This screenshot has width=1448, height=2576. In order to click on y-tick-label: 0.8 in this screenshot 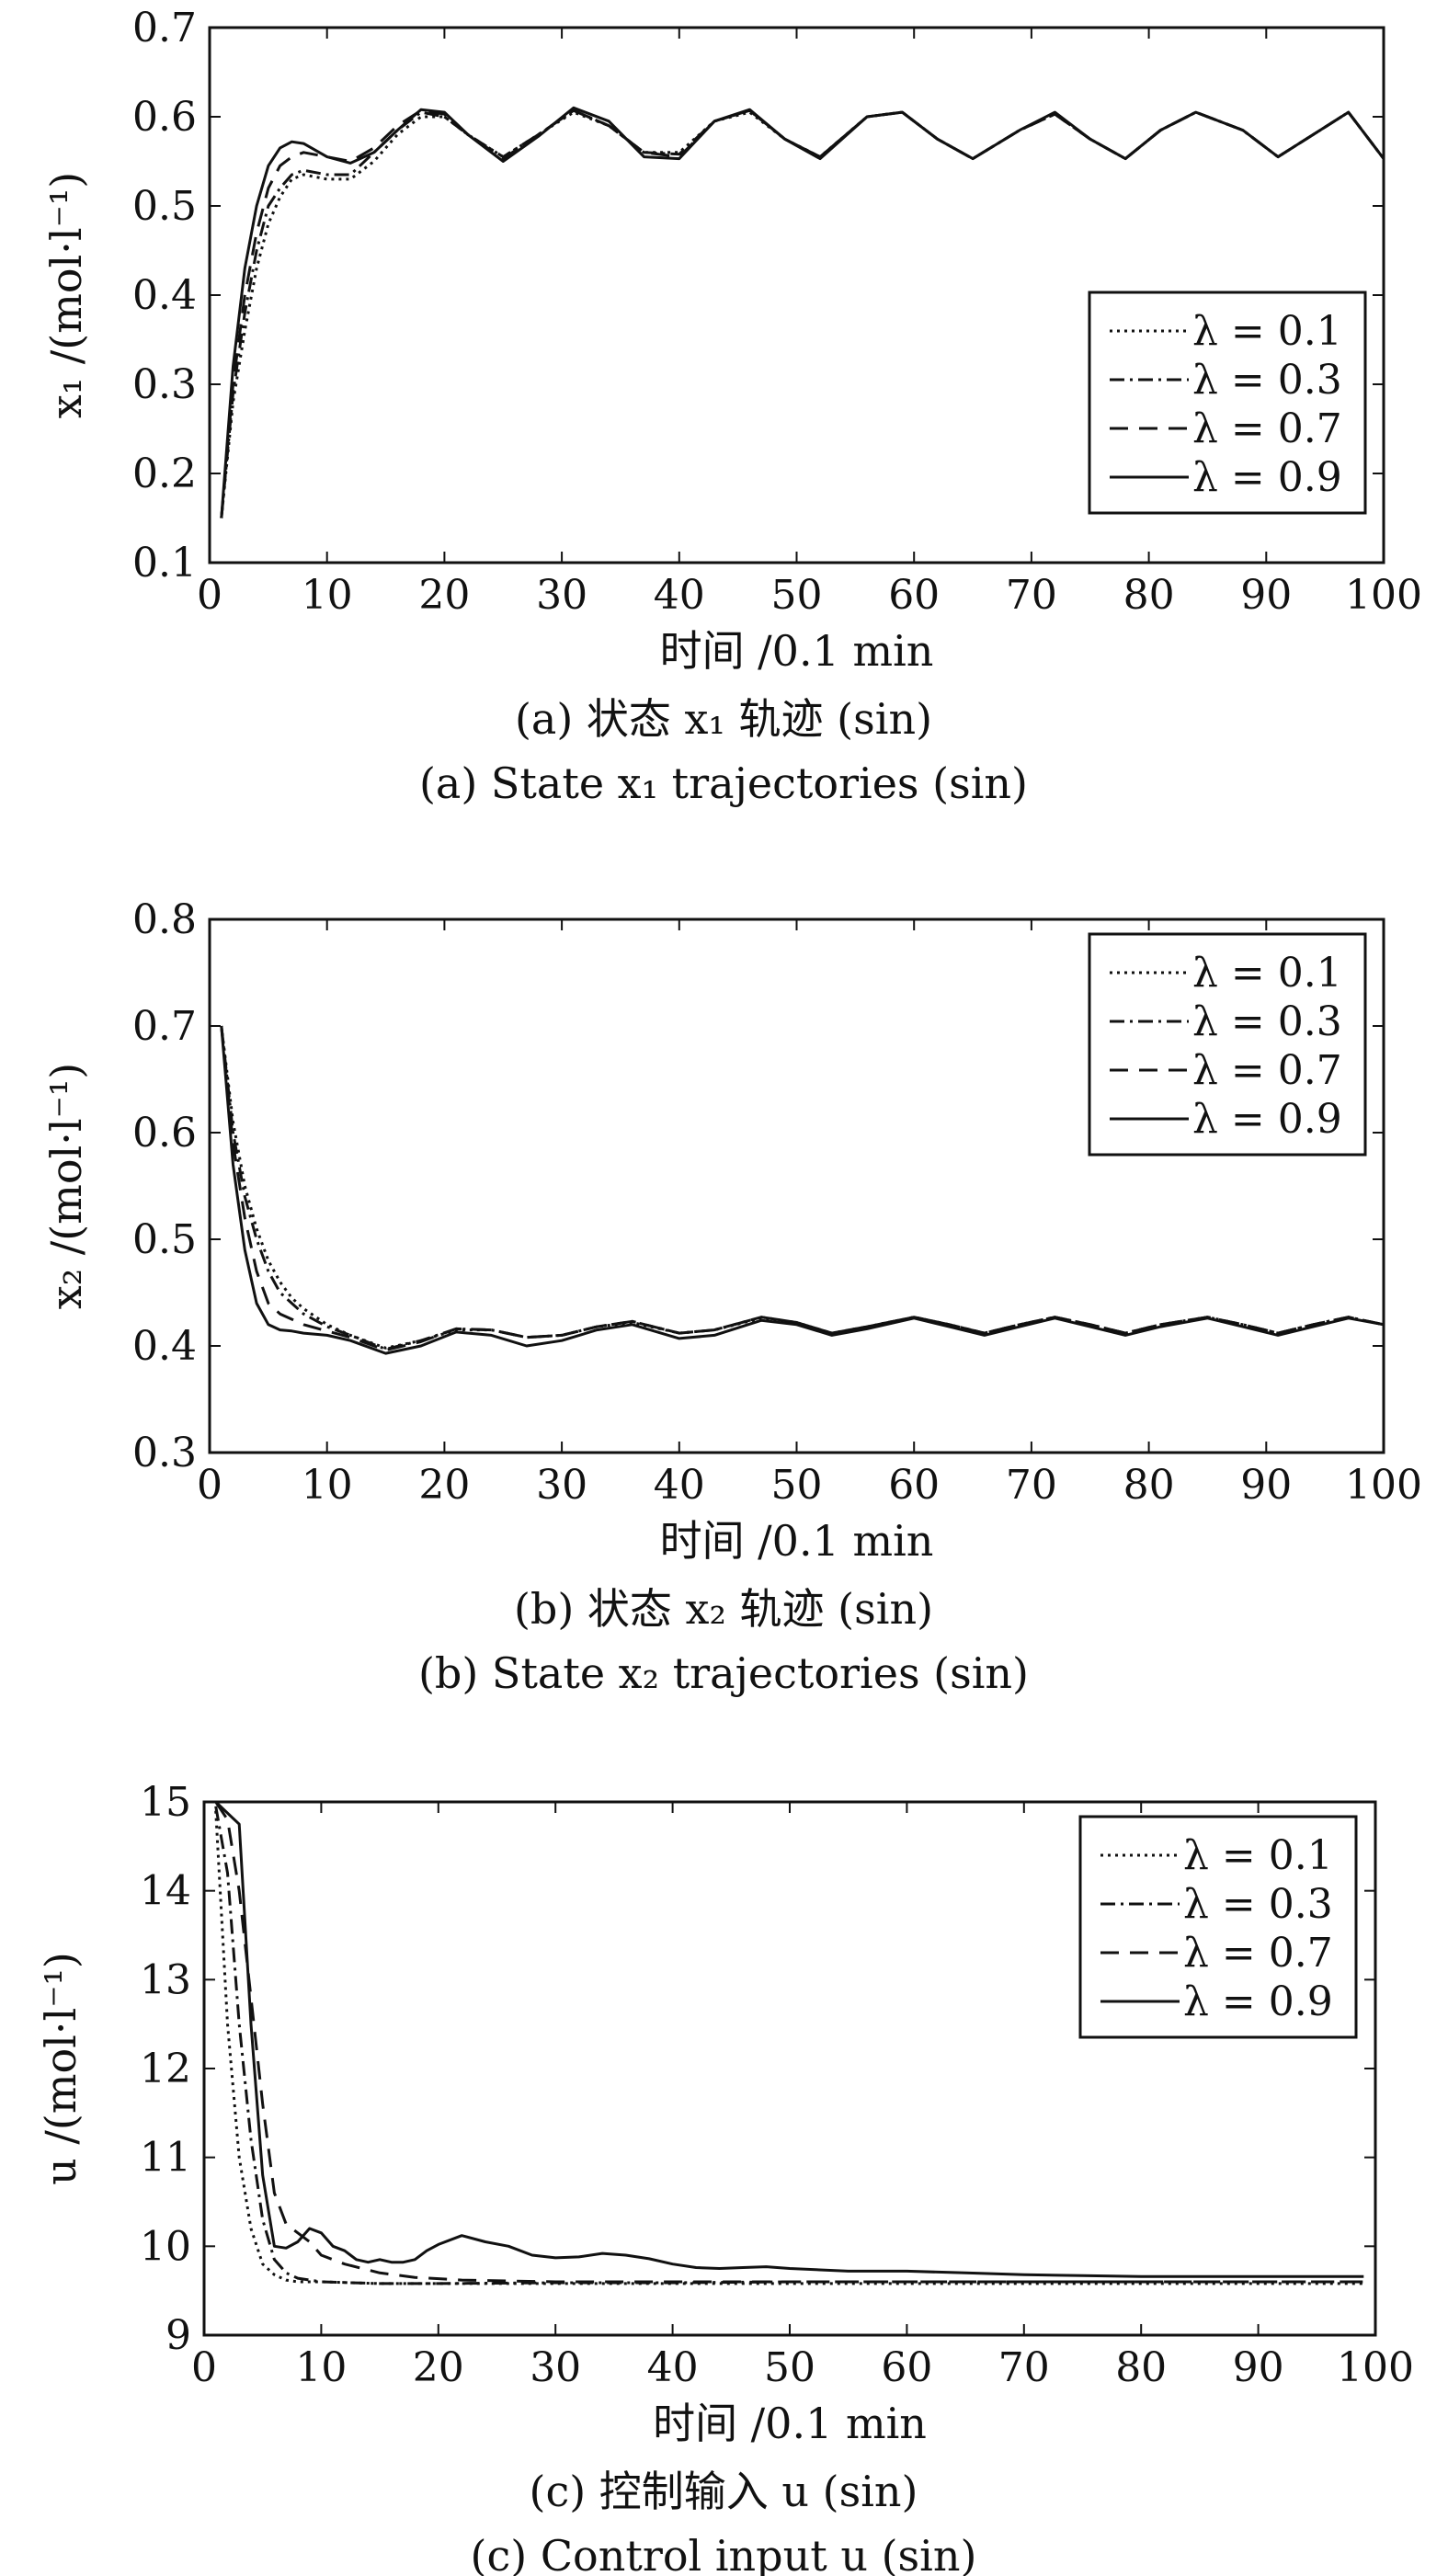, I will do `click(164, 919)`.